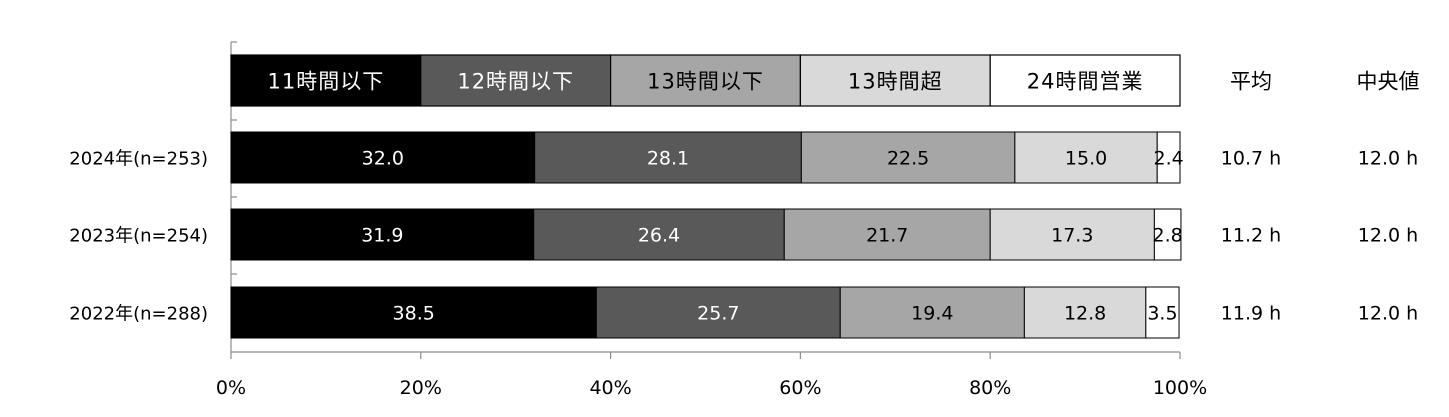  I want to click on legend-label: 24時間営業, so click(1085, 82).